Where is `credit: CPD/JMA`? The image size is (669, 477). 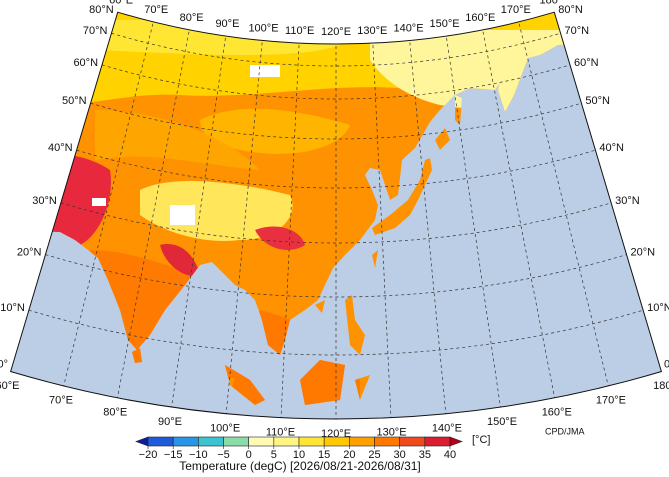 credit: CPD/JMA is located at coordinates (565, 431).